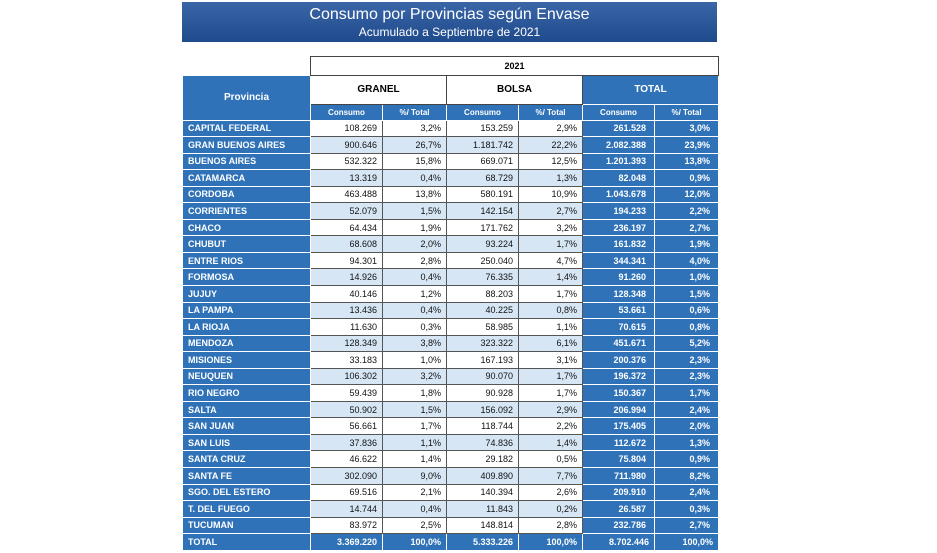 The width and height of the screenshot is (937, 553). Describe the element at coordinates (414, 376) in the screenshot. I see `cell-granel-pct: 3,2%` at that location.